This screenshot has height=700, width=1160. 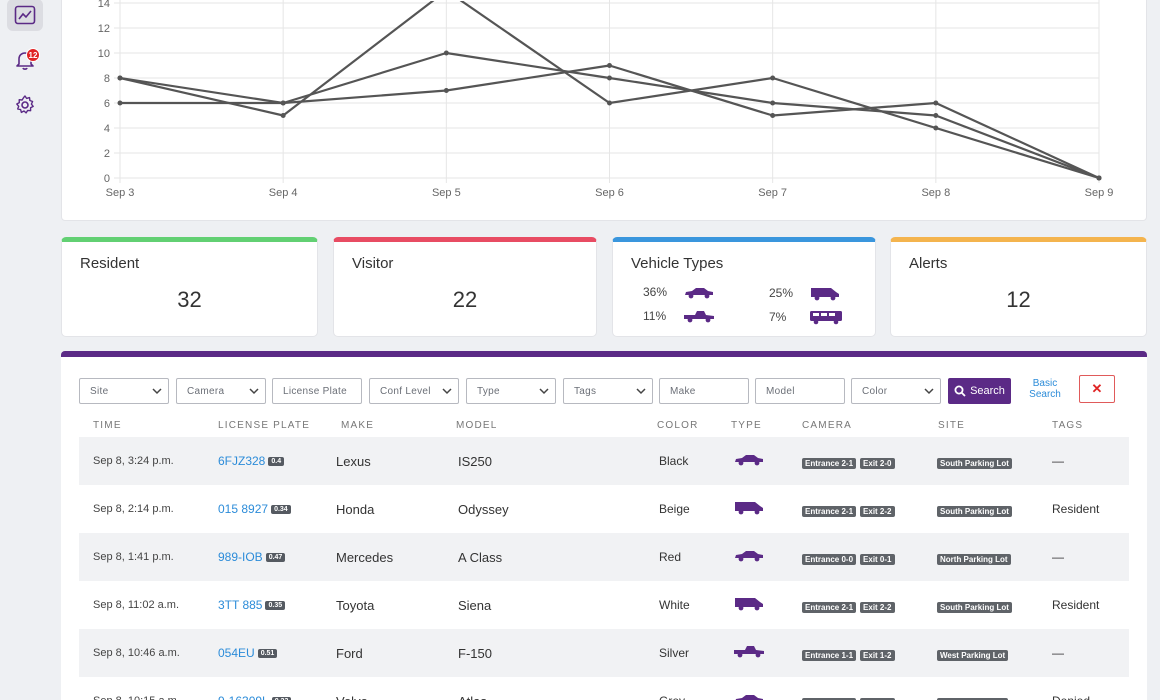 I want to click on license-plate-link: 9-16309L, so click(x=243, y=697).